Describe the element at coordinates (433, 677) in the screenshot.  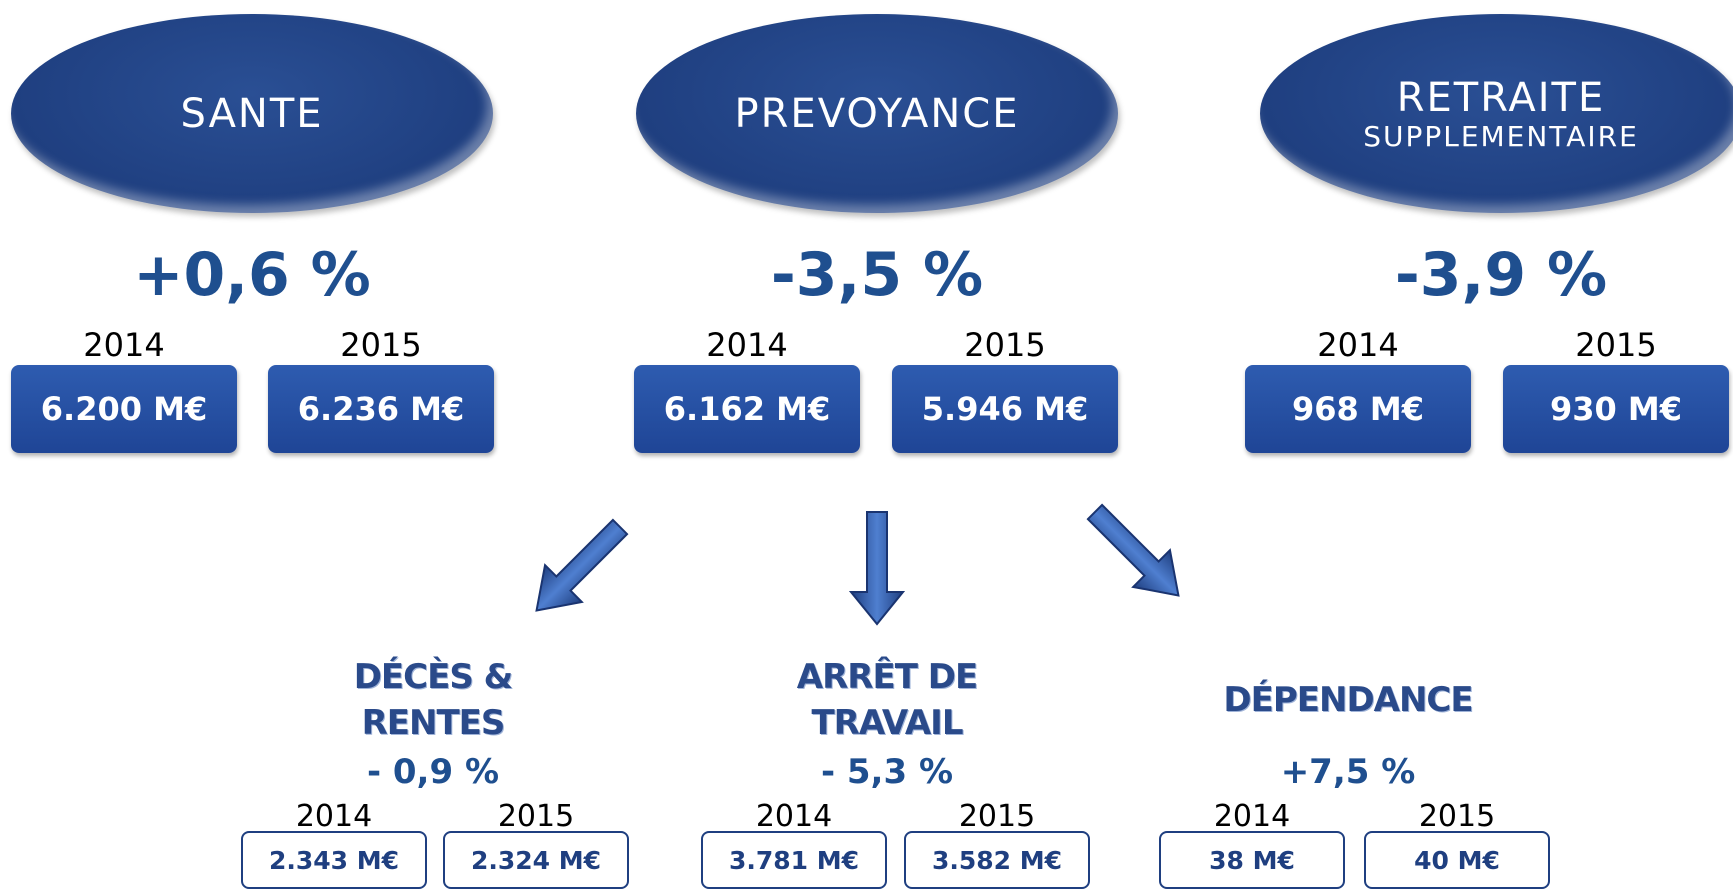
I see `subsection-title-line: DÉCÈS &` at that location.